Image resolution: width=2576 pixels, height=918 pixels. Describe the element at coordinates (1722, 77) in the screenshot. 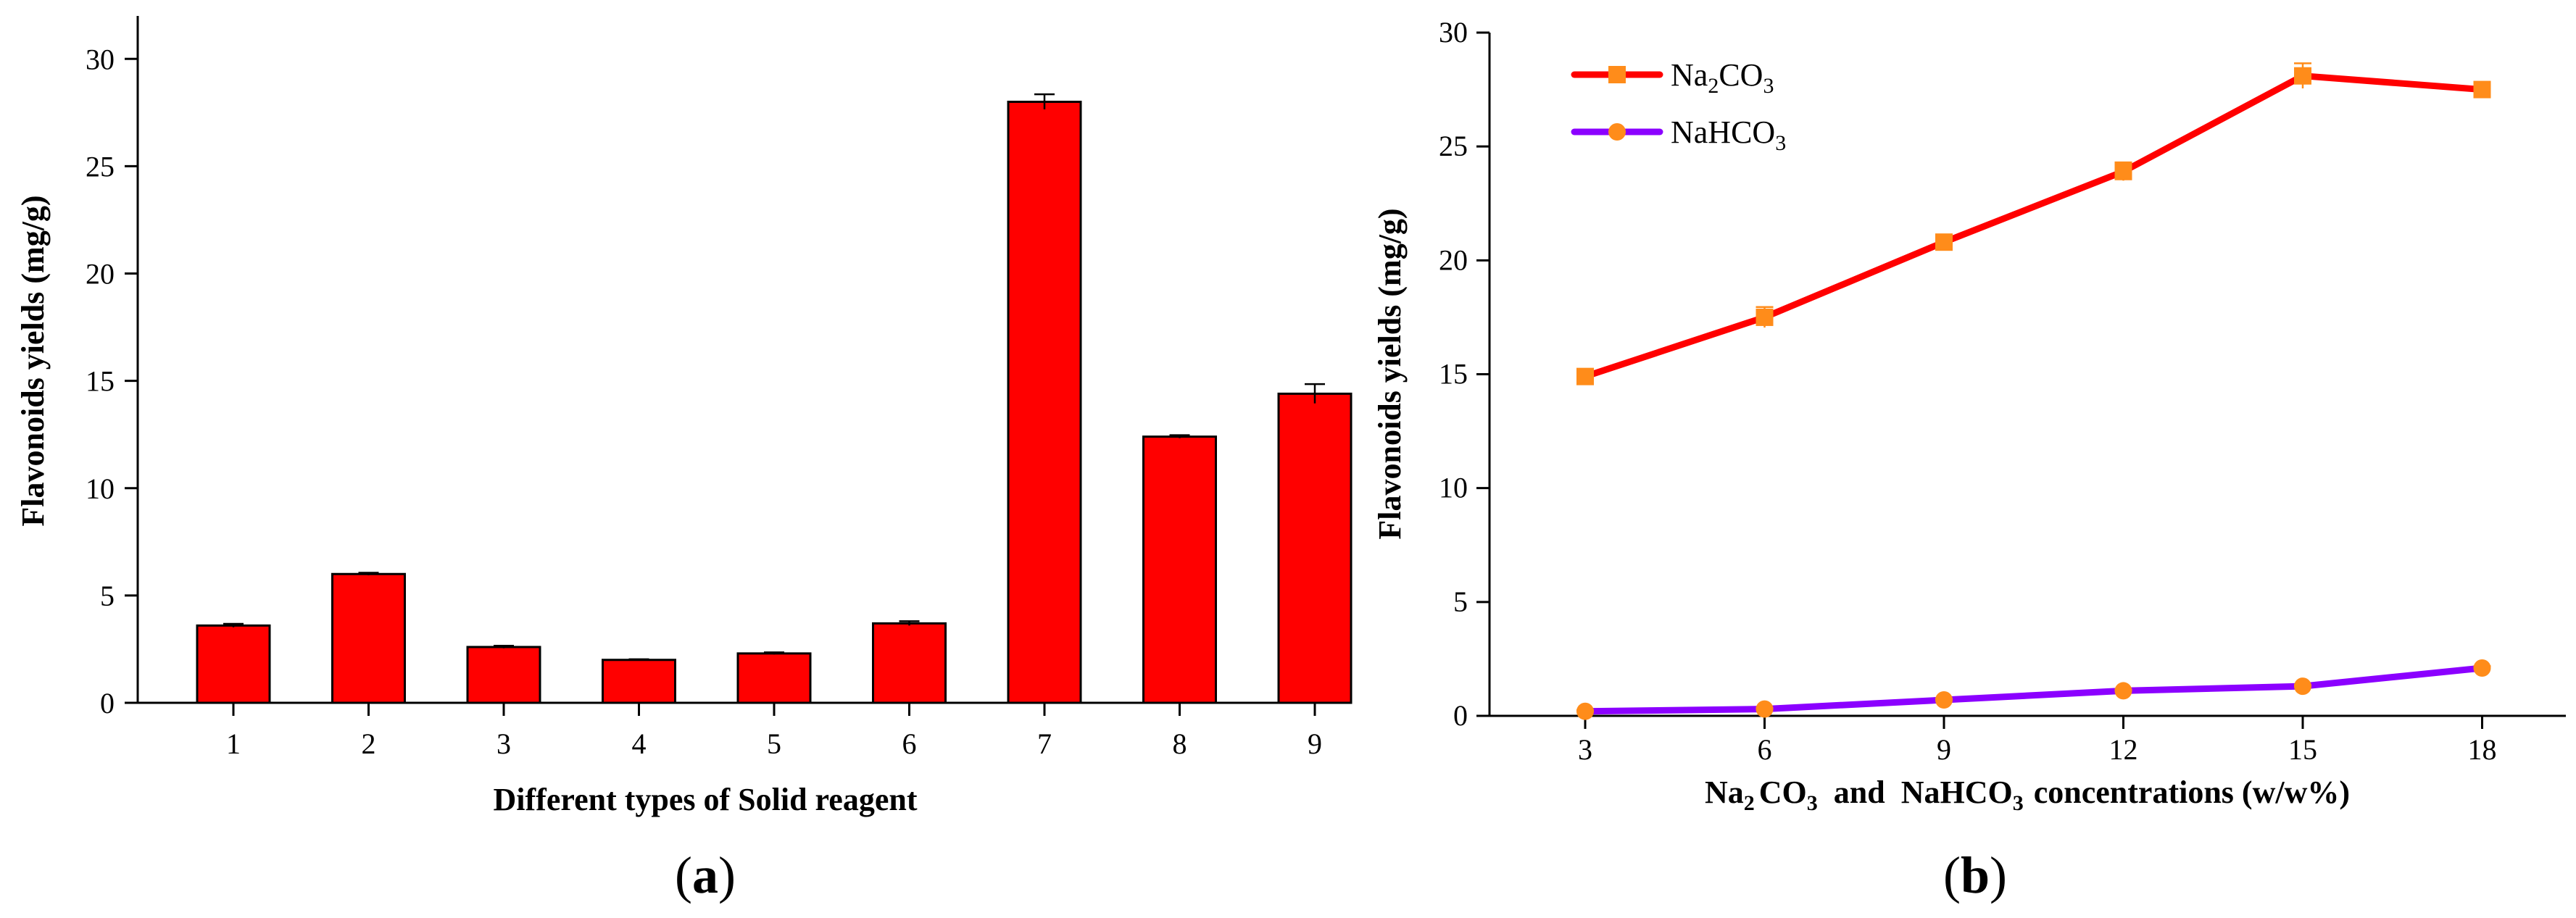

I see `legend-na2co3-label: Na2CO3` at that location.